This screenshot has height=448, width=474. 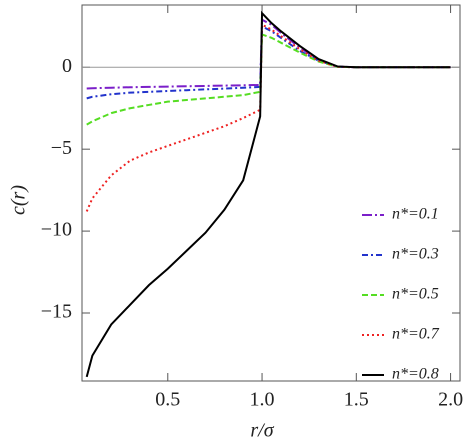 What do you see at coordinates (356, 400) in the screenshot?
I see `x-tick-label: 1.5` at bounding box center [356, 400].